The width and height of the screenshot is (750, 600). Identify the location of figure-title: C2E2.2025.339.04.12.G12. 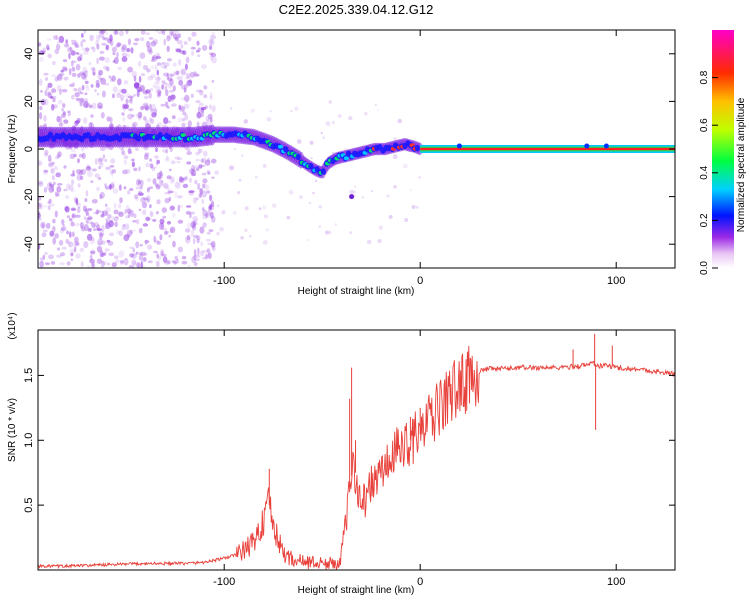
(356, 9).